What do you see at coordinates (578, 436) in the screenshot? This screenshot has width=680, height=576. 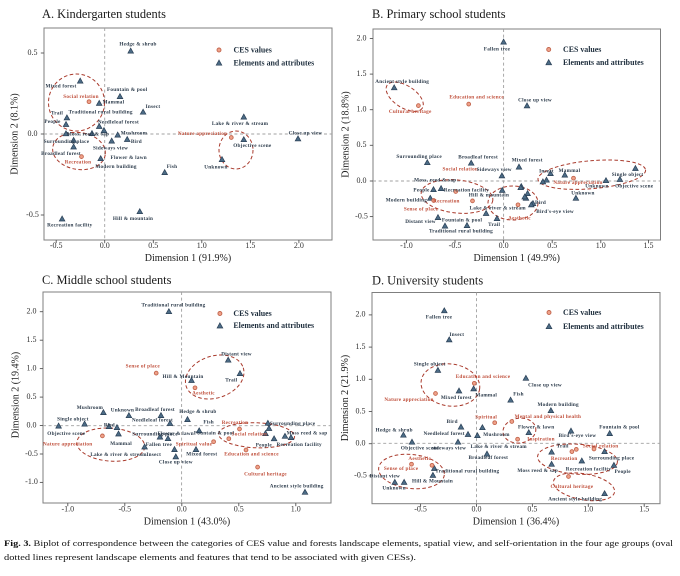 I see `svg-text: Bird's-eye view` at bounding box center [578, 436].